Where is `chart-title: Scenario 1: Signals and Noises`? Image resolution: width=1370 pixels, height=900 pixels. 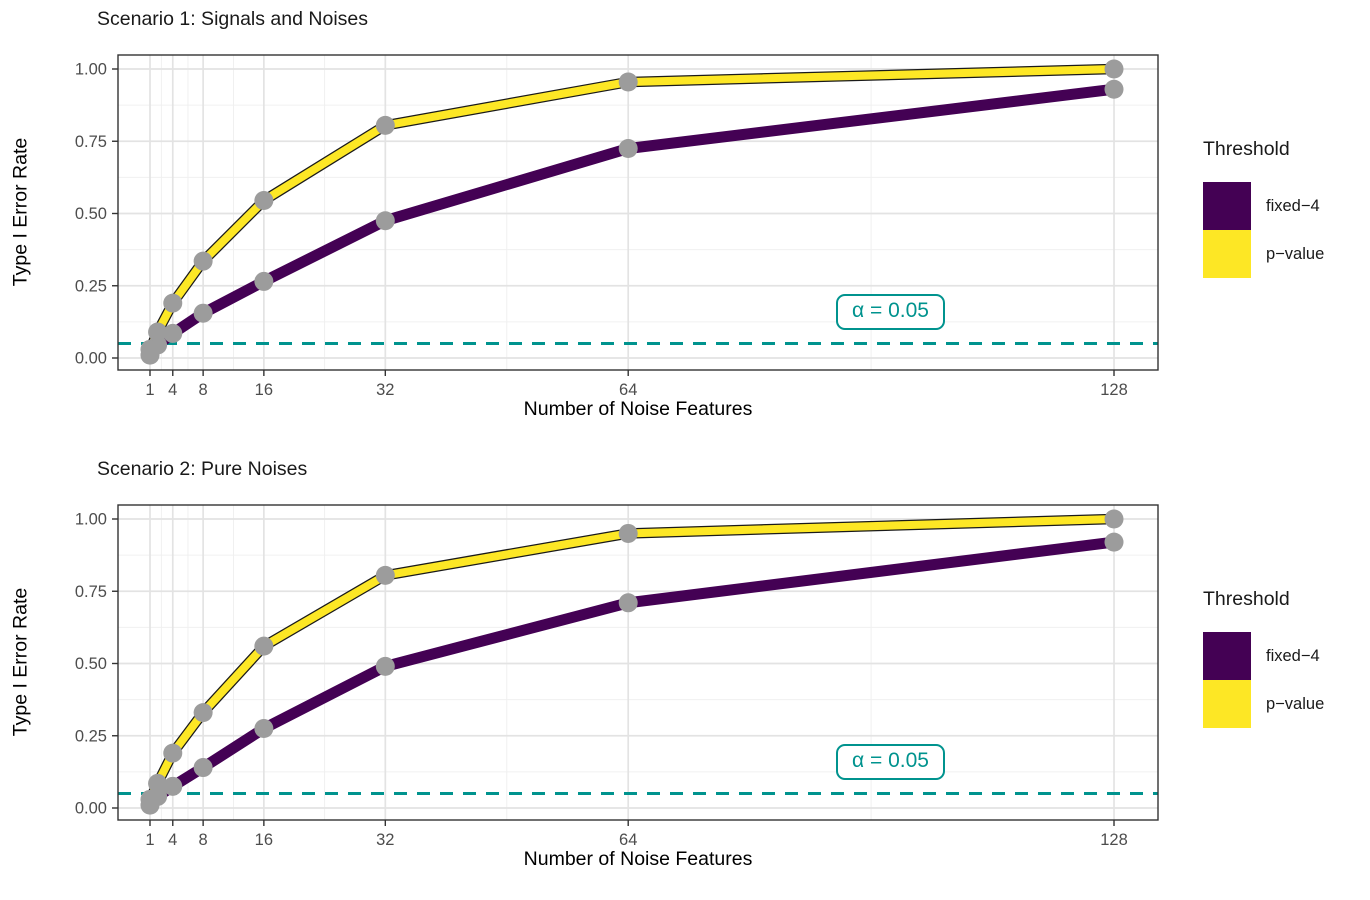 chart-title: Scenario 1: Signals and Noises is located at coordinates (232, 19).